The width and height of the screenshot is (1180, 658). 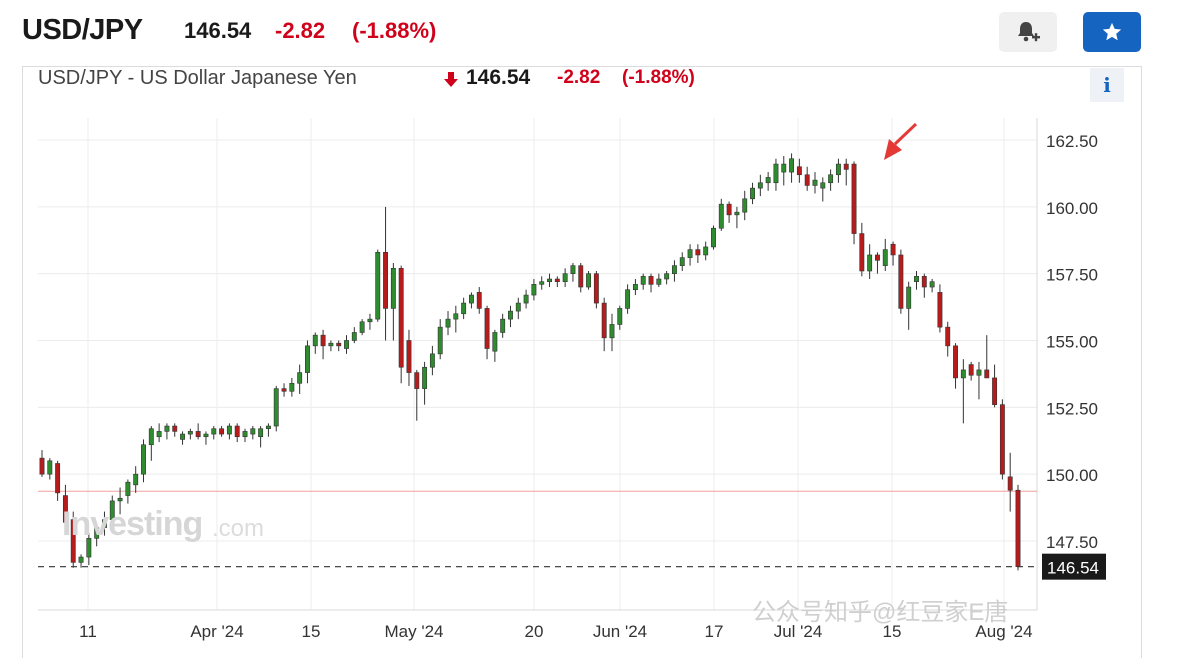 What do you see at coordinates (1072, 208) in the screenshot?
I see `y-tick-label: 160.00` at bounding box center [1072, 208].